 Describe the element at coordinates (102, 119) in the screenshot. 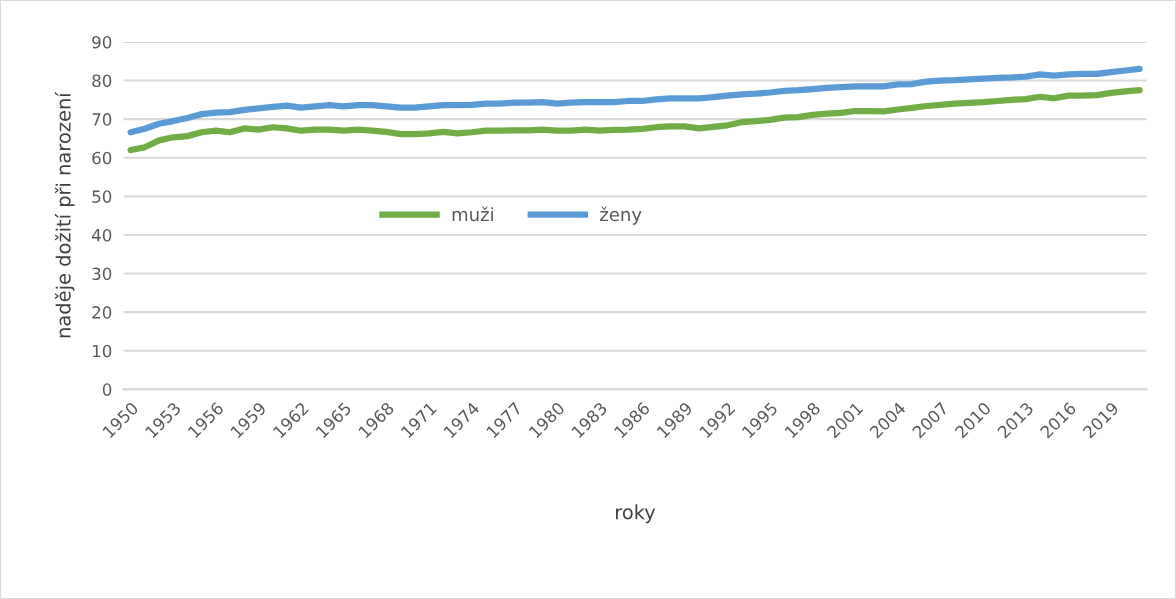

I see `y-tick-label: 70` at that location.